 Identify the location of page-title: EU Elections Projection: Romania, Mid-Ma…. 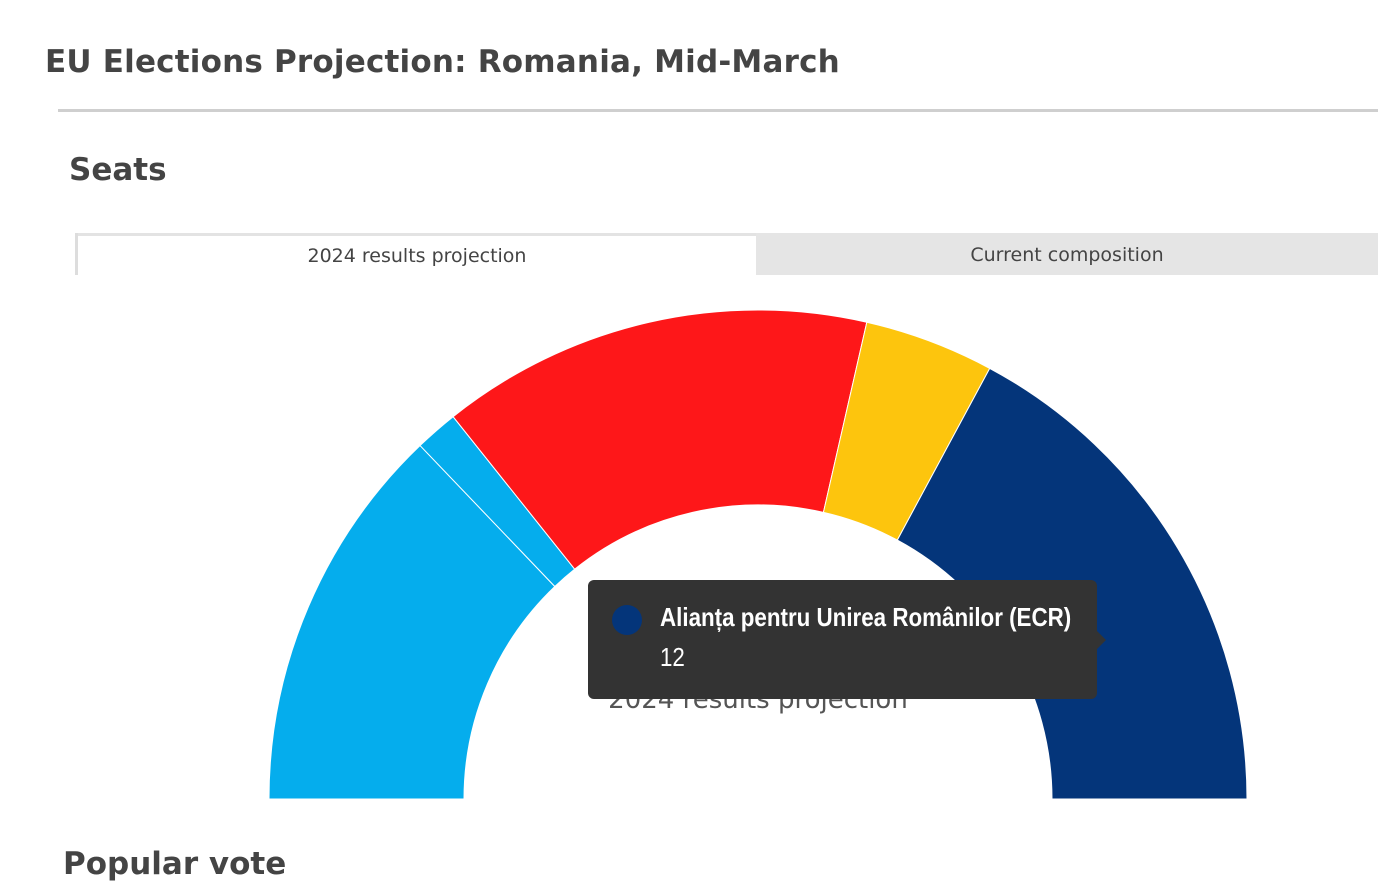
(442, 62).